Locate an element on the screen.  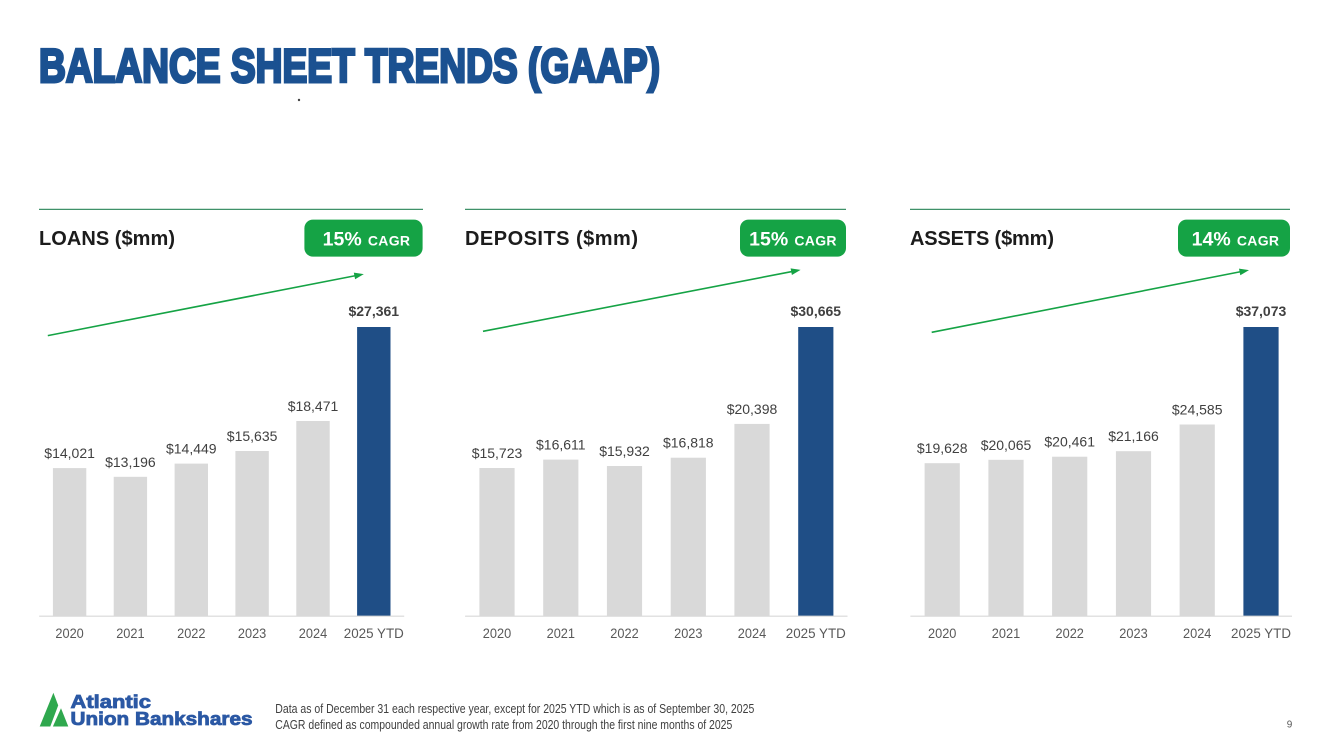
svg-text: ASSETS ($mm) is located at coordinates (982, 239).